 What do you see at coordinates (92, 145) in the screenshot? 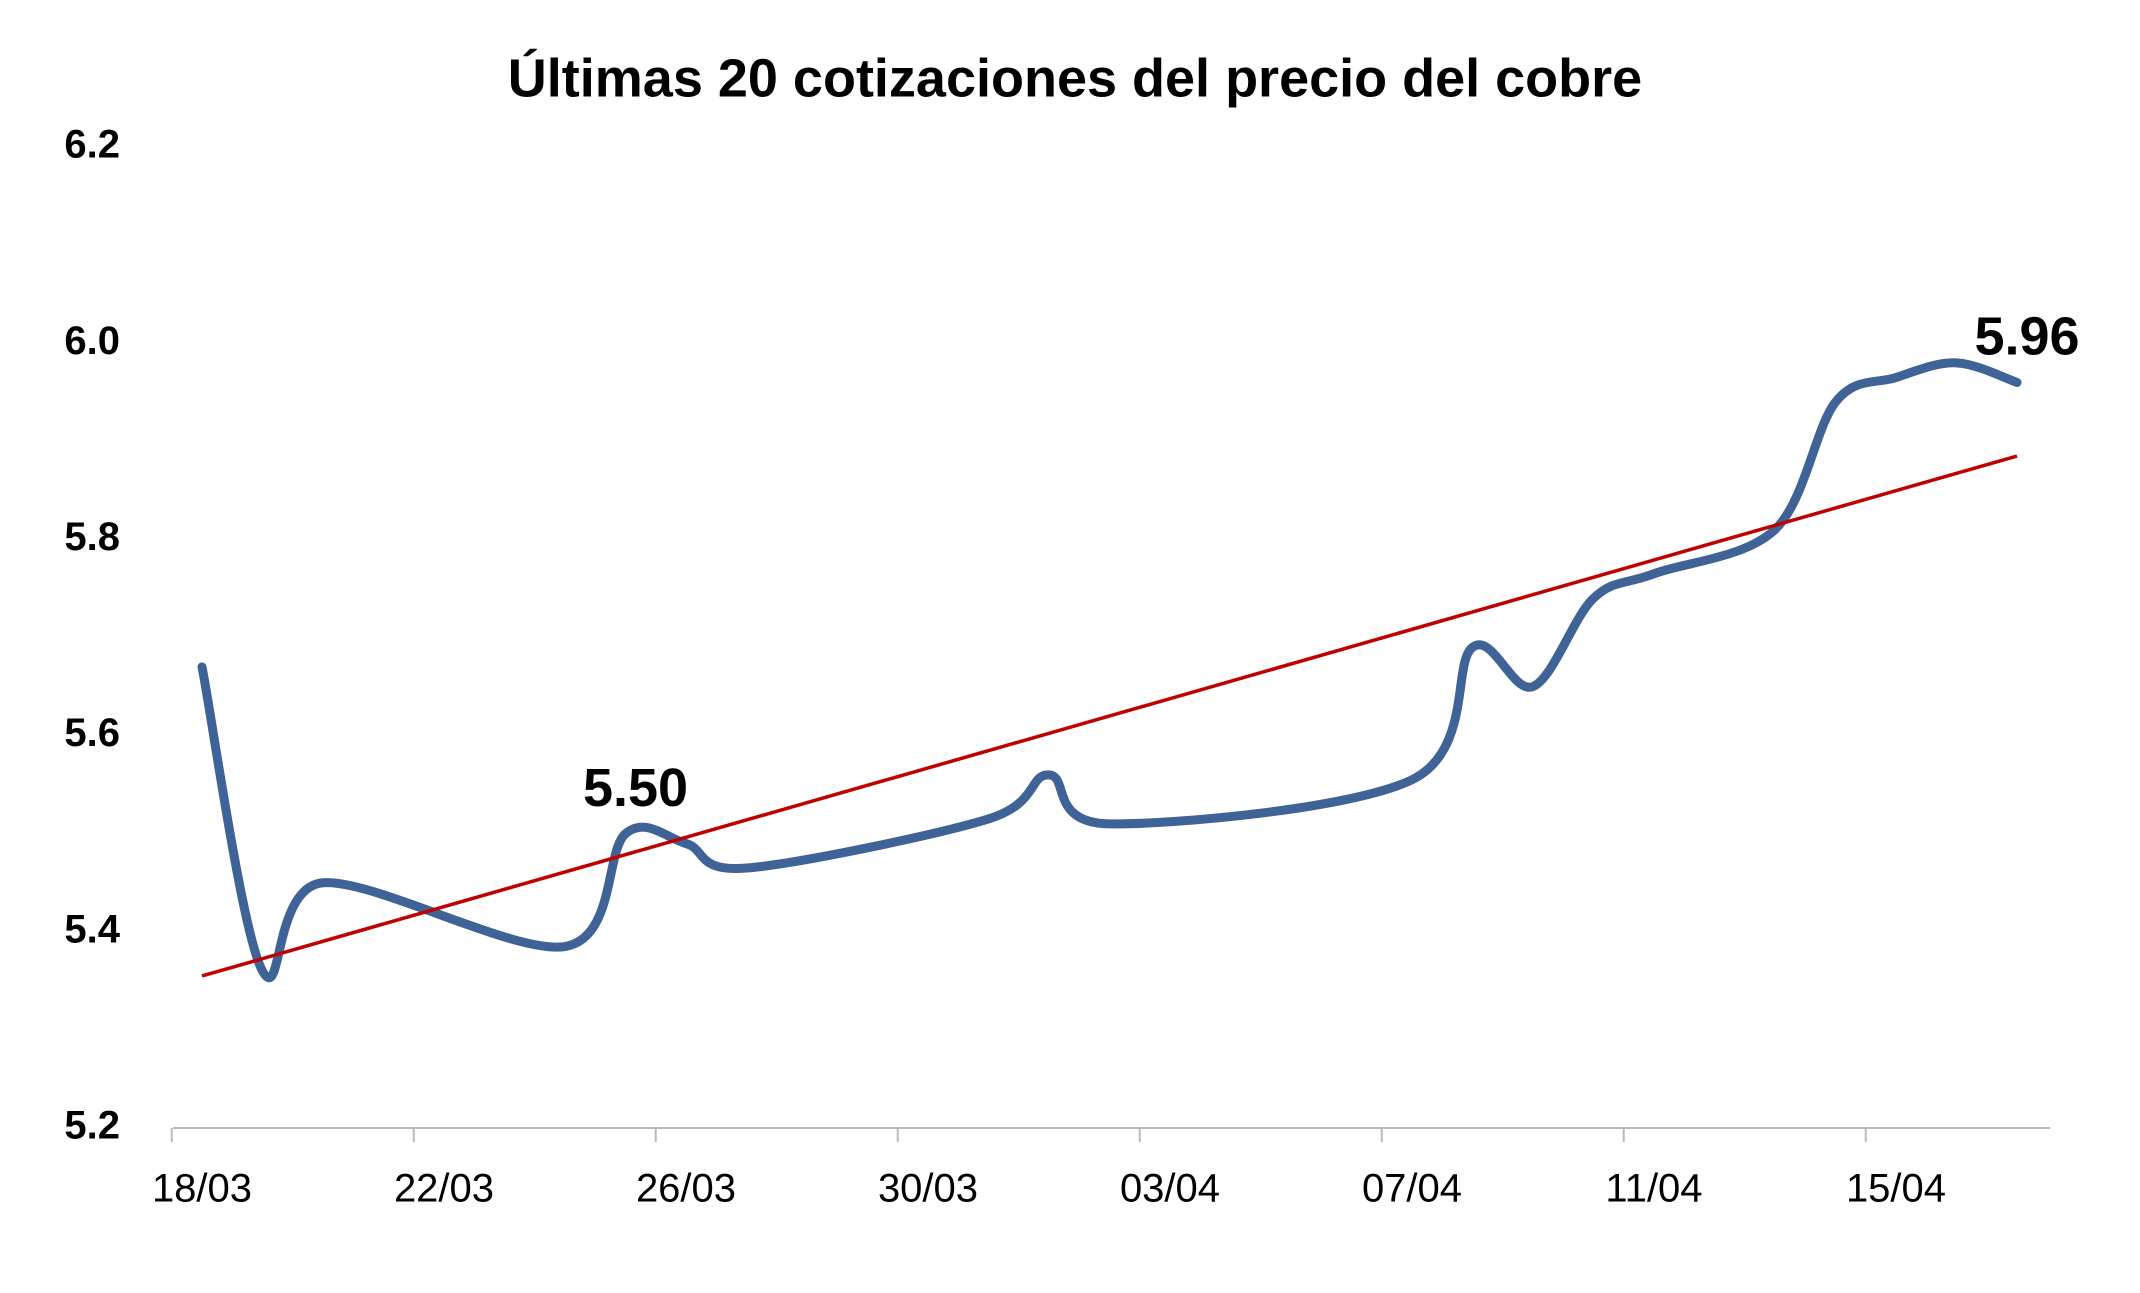
I see `y-tick-label: 6.2` at bounding box center [92, 145].